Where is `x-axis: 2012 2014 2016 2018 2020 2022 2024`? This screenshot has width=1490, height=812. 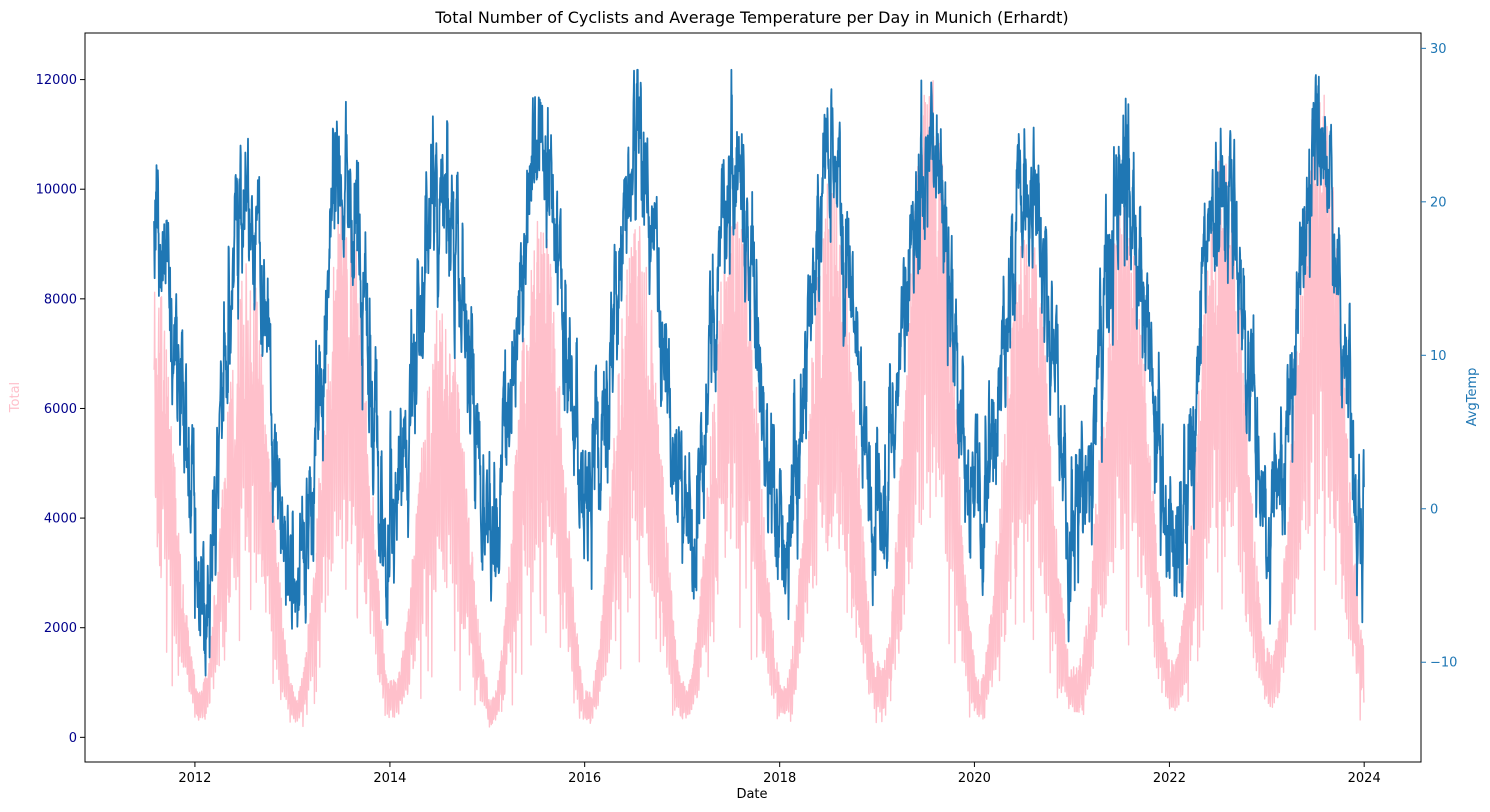
x-axis: 2012 2014 2016 2018 2020 2022 2024 is located at coordinates (779, 774).